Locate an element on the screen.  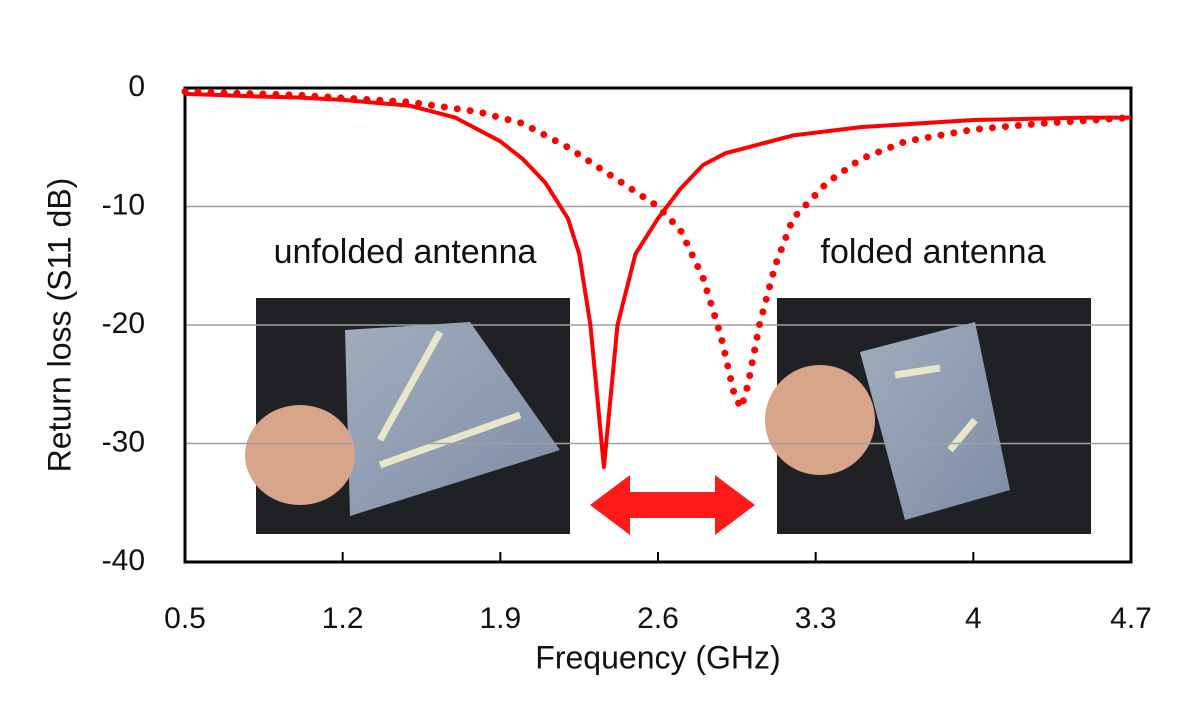
y-tick-label: -30 is located at coordinates (123, 441).